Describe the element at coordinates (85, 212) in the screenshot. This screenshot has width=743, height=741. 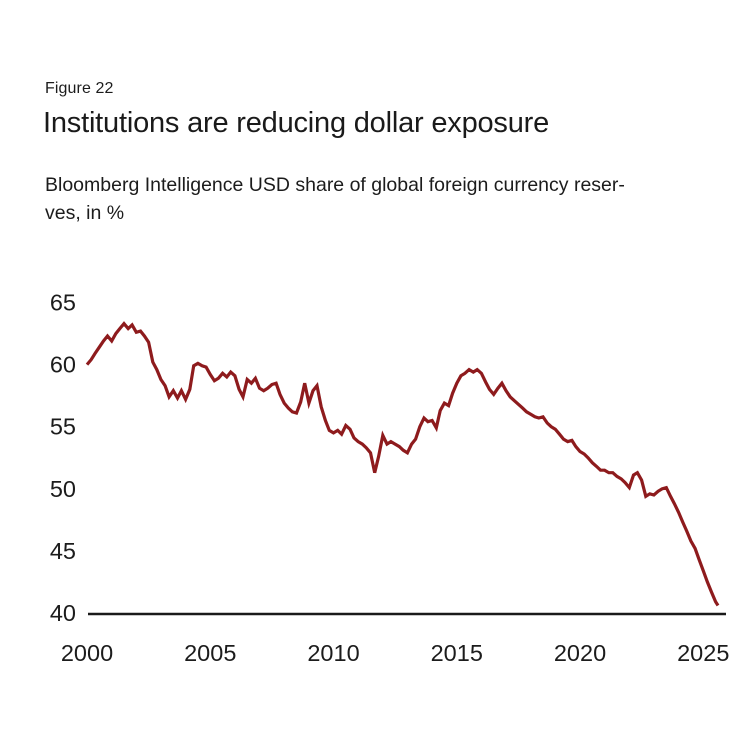
I see `figure-subtitle-line2: ves, in %` at that location.